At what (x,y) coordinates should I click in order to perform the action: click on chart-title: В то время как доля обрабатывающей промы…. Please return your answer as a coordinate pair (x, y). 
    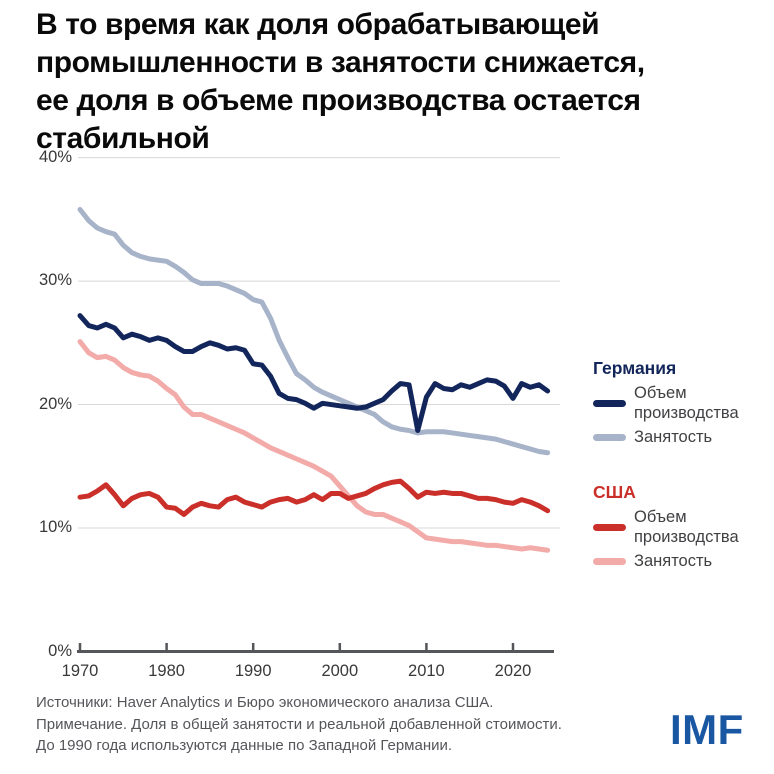
    Looking at the image, I should click on (340, 81).